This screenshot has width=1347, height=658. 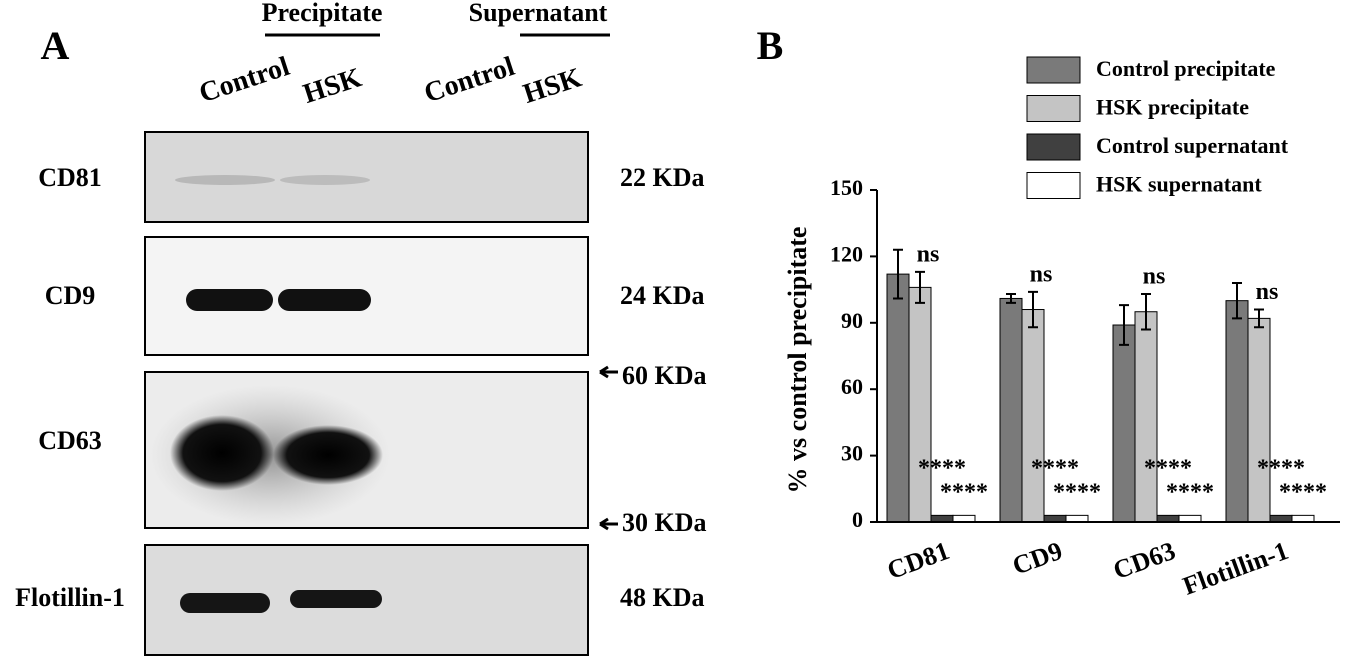 I want to click on protein-label: CD9, so click(x=70, y=295).